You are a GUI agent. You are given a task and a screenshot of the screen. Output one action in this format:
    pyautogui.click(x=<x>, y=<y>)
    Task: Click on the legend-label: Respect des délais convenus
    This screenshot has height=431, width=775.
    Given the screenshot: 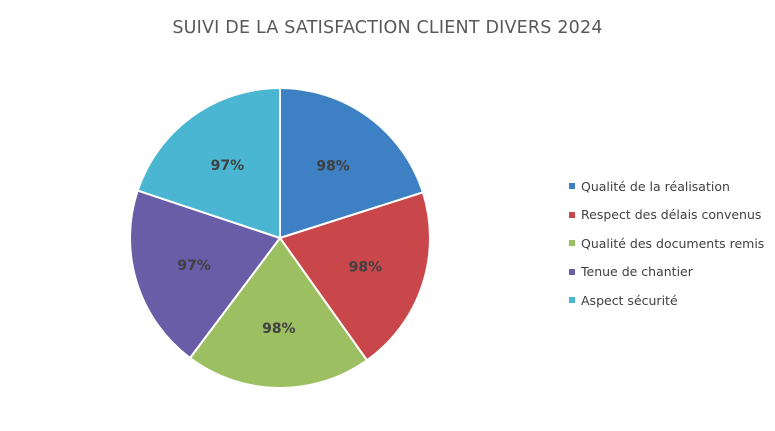 What is the action you would take?
    pyautogui.click(x=671, y=215)
    